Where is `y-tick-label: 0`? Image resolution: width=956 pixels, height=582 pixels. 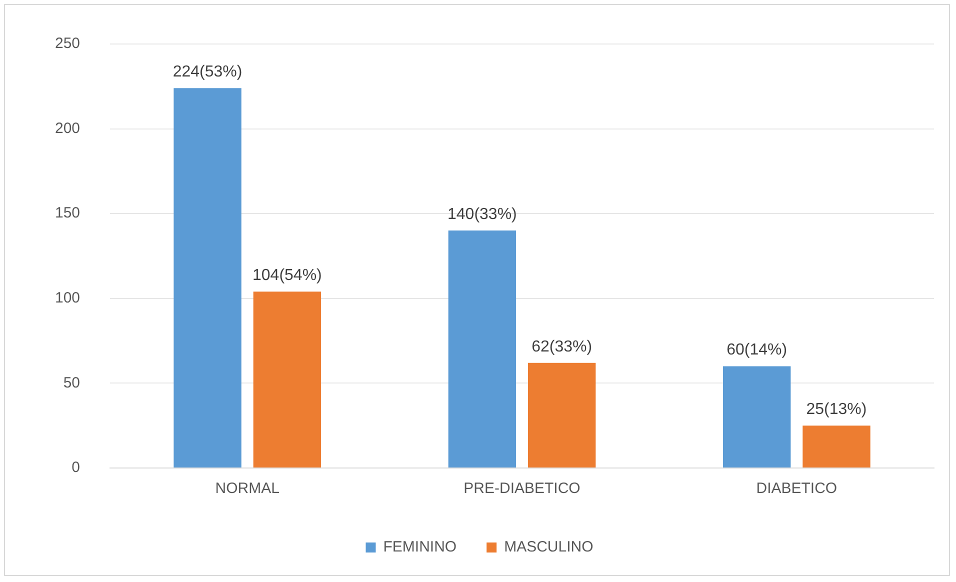
y-tick-label: 0 is located at coordinates (76, 467).